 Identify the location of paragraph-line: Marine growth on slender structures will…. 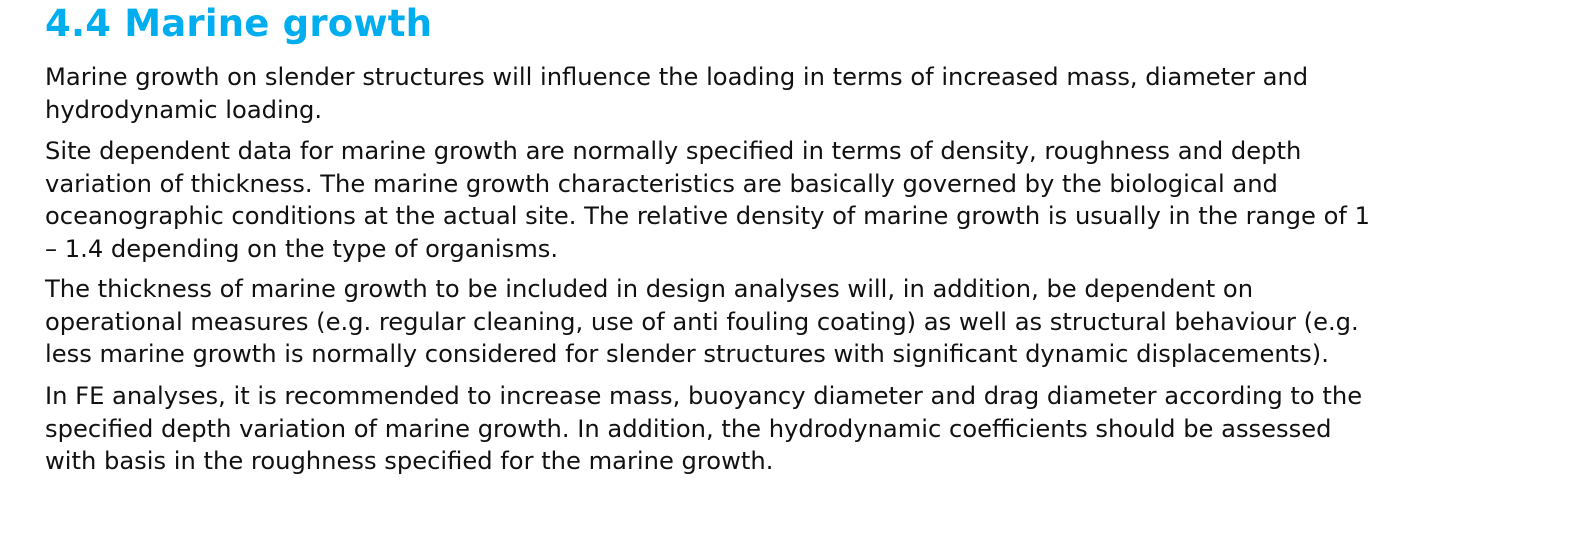
(677, 77).